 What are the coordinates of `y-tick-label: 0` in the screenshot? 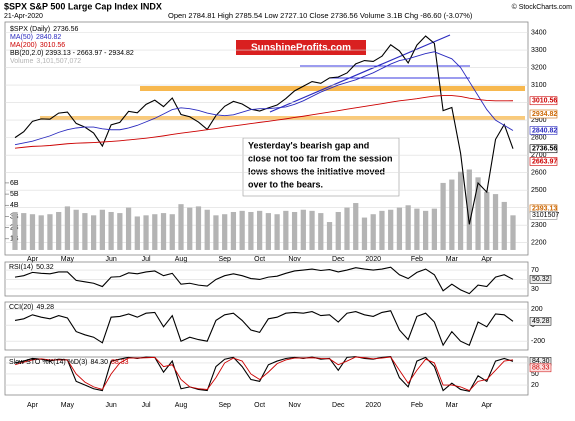 It's located at (533, 325).